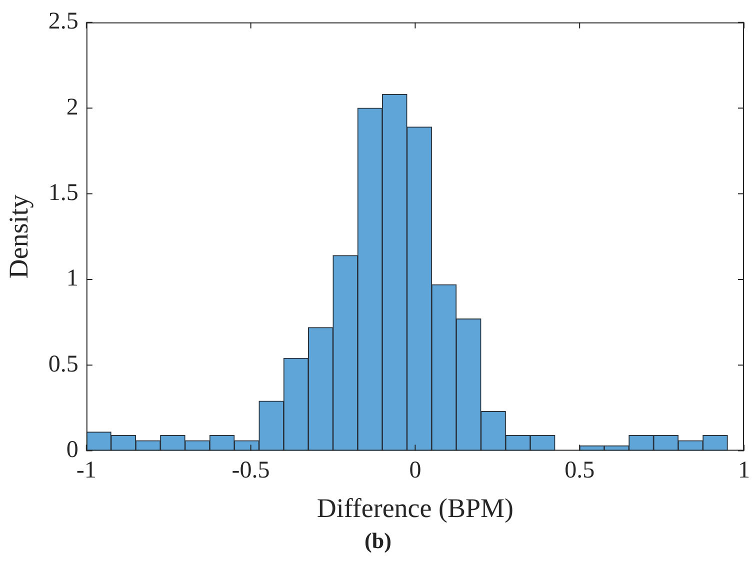 This screenshot has height=576, width=756. I want to click on x-tick-label: -0.5, so click(251, 470).